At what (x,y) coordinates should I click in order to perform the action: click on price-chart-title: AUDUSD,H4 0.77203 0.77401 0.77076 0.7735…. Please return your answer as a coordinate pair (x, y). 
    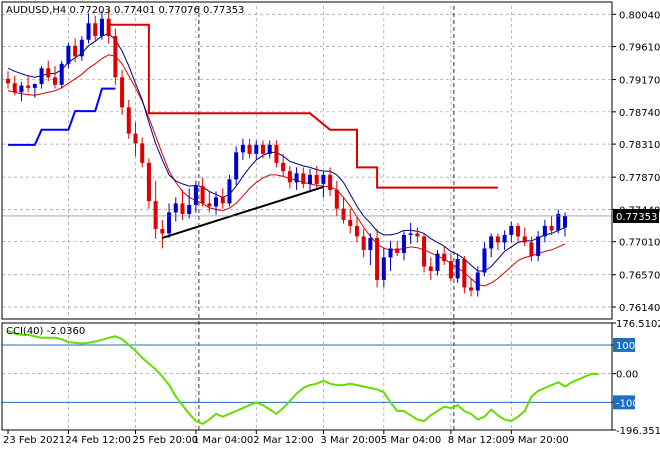
    Looking at the image, I should click on (125, 10).